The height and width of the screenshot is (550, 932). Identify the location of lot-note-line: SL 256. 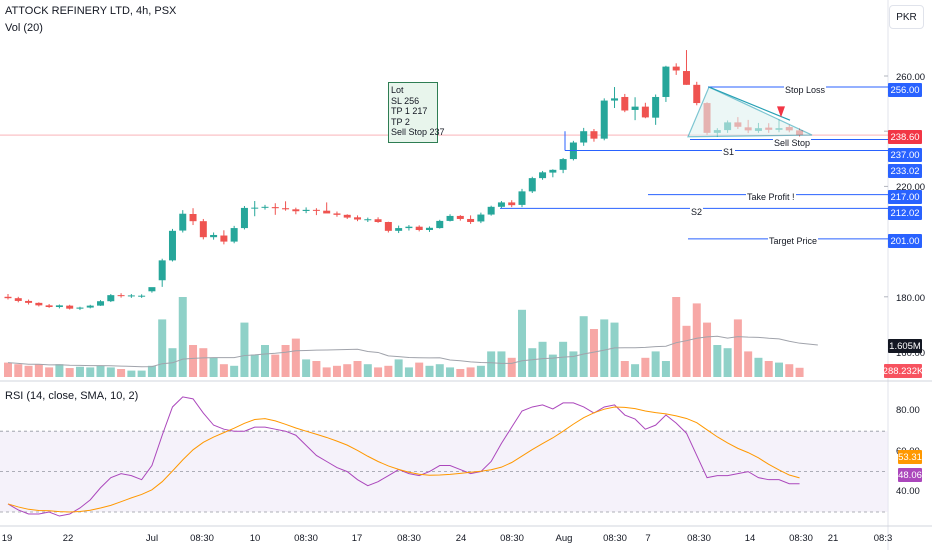
(405, 100).